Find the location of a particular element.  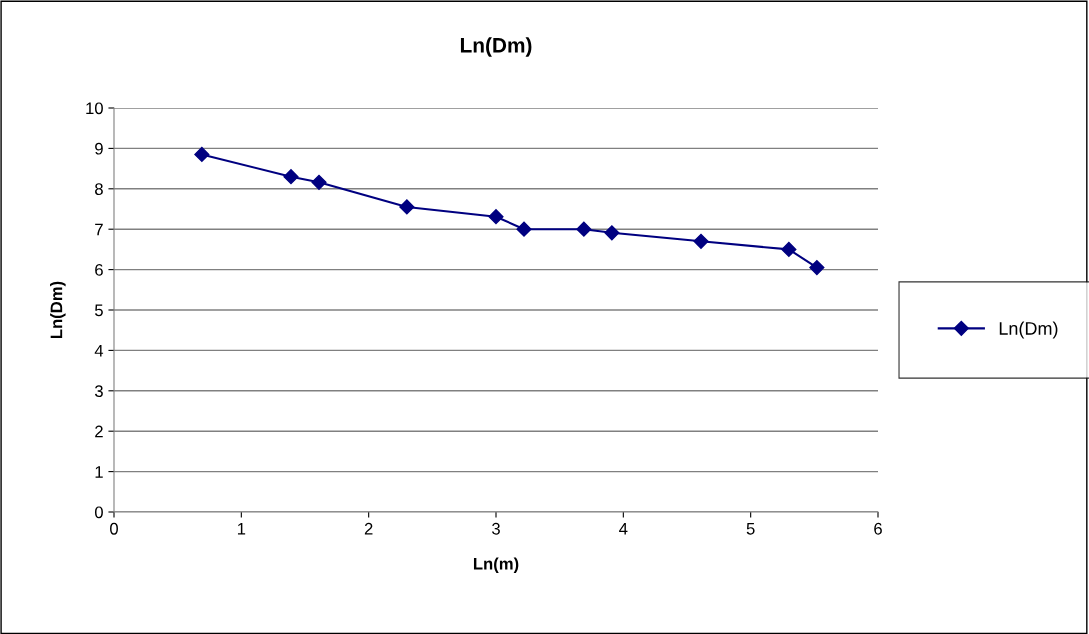

x-tick-label: 4 is located at coordinates (623, 529).